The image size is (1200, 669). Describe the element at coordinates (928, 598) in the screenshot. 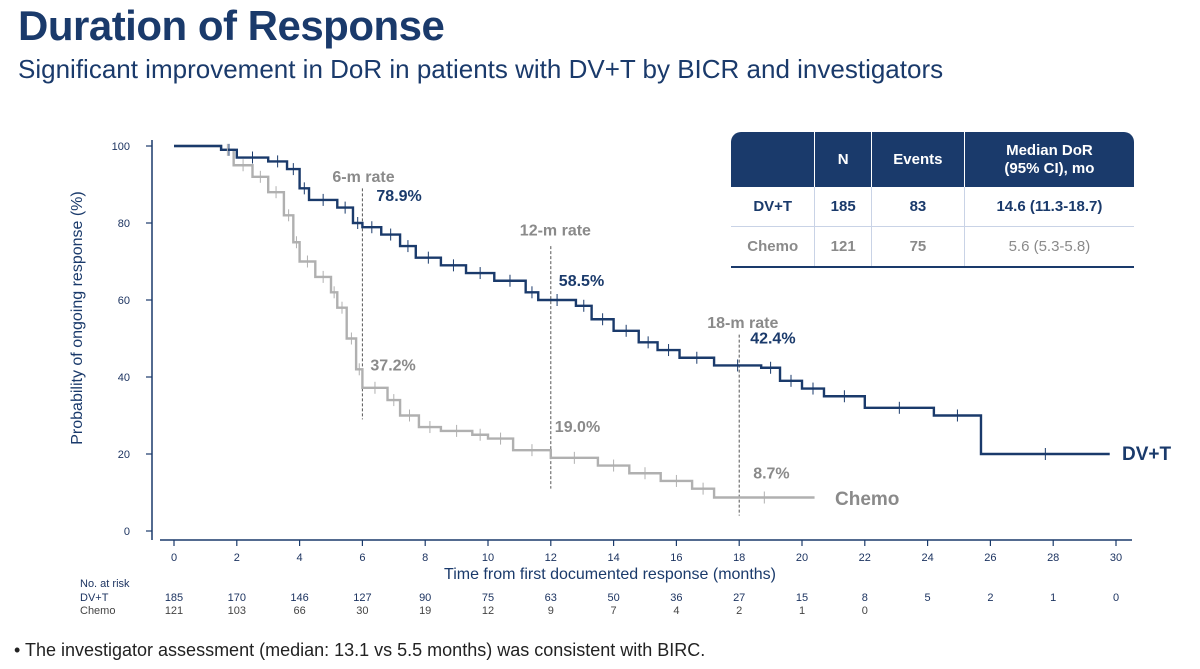

I see `risk-table-value: 5` at that location.